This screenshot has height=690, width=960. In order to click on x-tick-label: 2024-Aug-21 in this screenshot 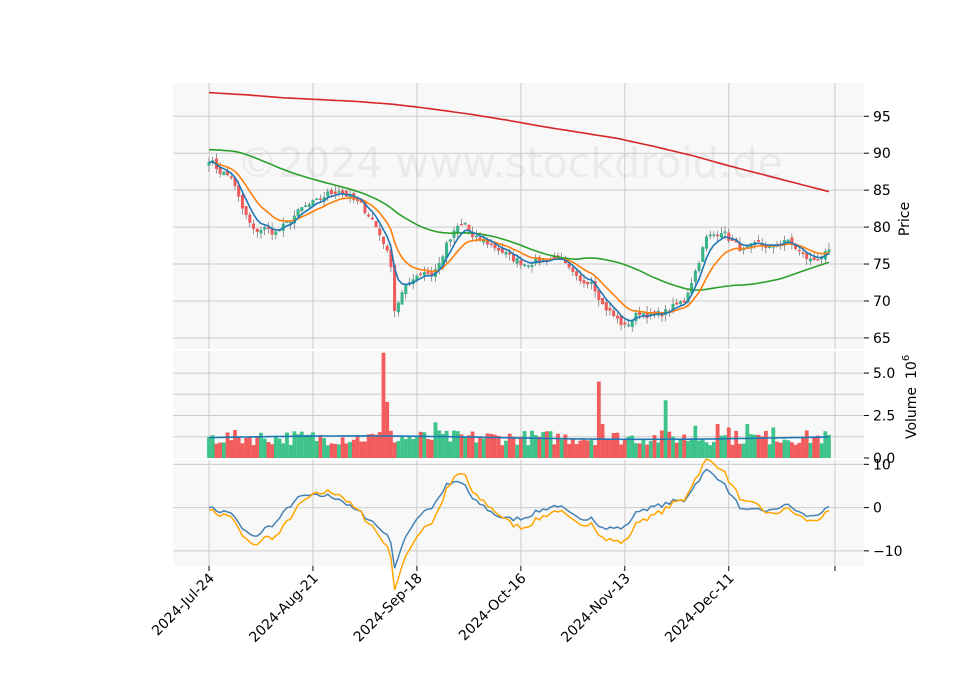, I will do `click(283, 608)`.